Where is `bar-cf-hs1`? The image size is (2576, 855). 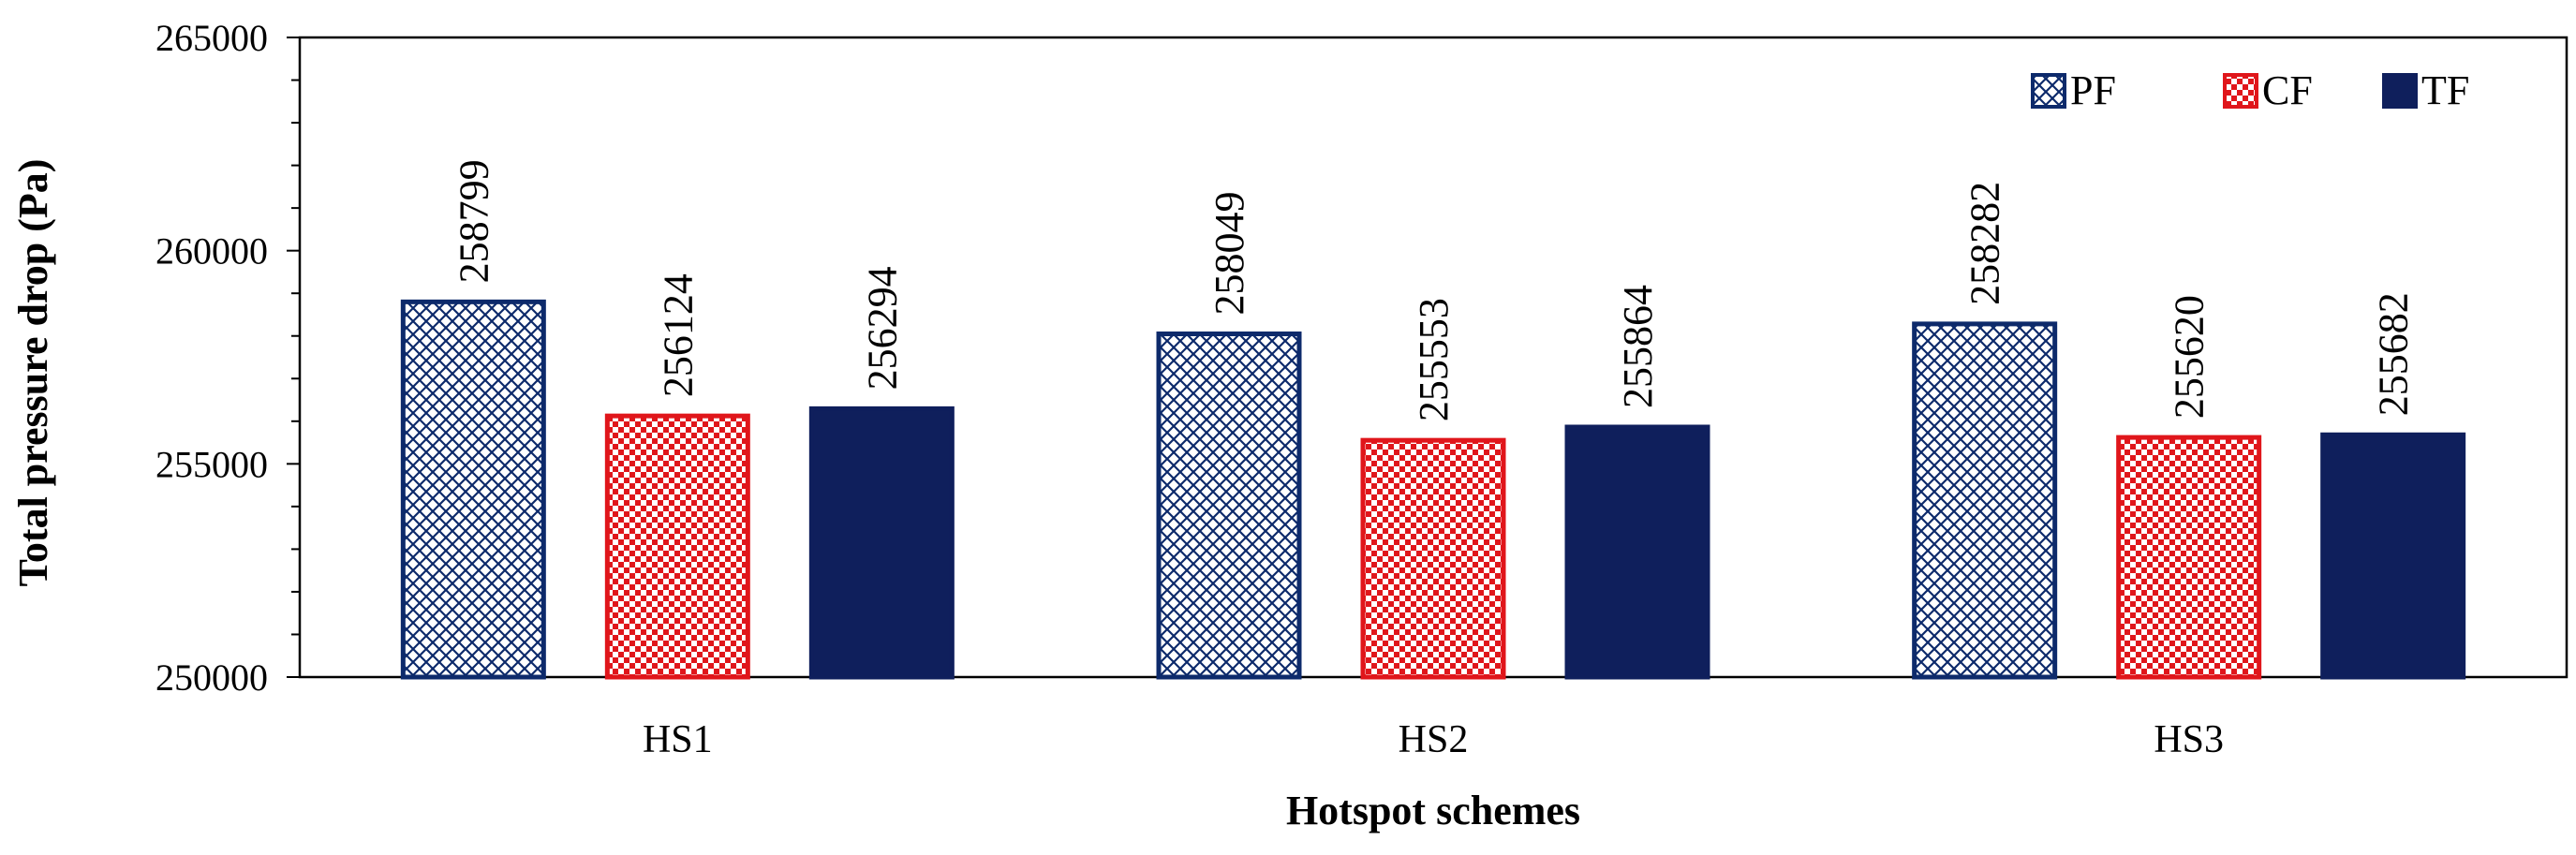 bar-cf-hs1 is located at coordinates (677, 547).